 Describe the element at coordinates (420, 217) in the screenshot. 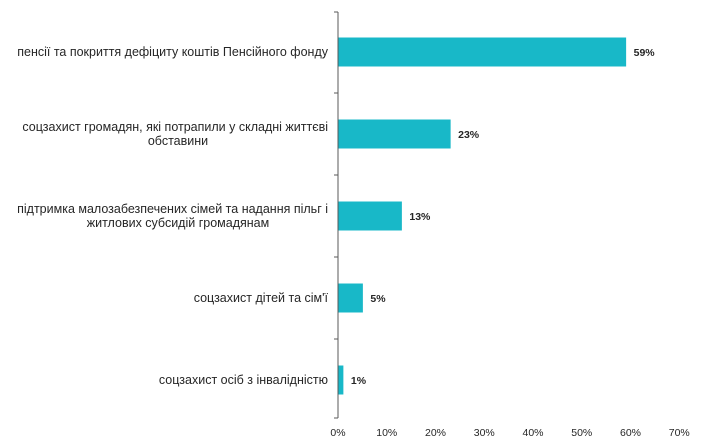

I see `value-label-2: 13%` at that location.